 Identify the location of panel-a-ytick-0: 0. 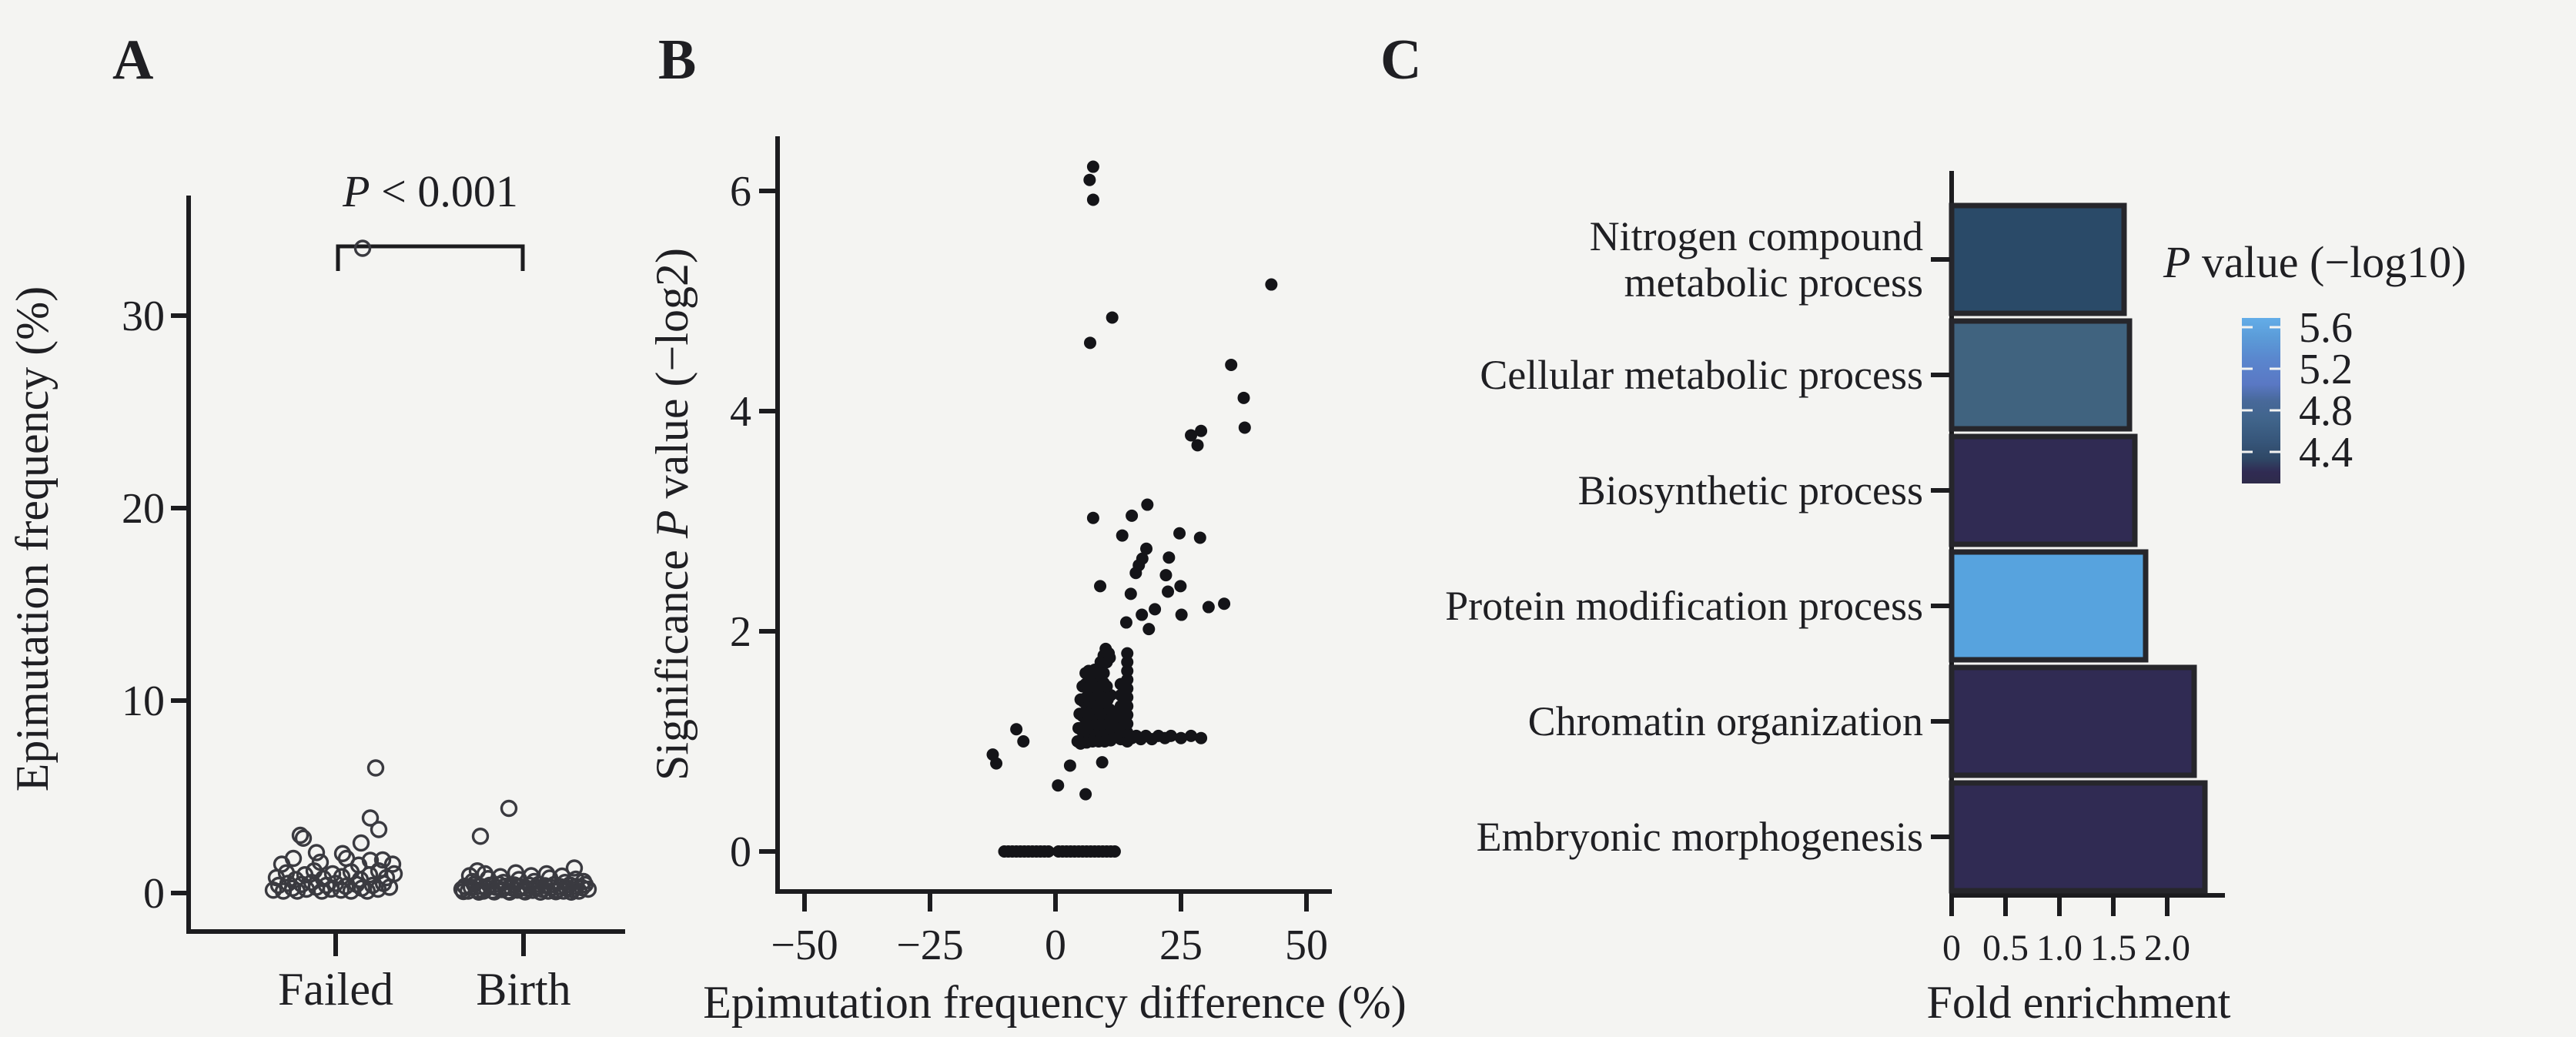
(154, 894).